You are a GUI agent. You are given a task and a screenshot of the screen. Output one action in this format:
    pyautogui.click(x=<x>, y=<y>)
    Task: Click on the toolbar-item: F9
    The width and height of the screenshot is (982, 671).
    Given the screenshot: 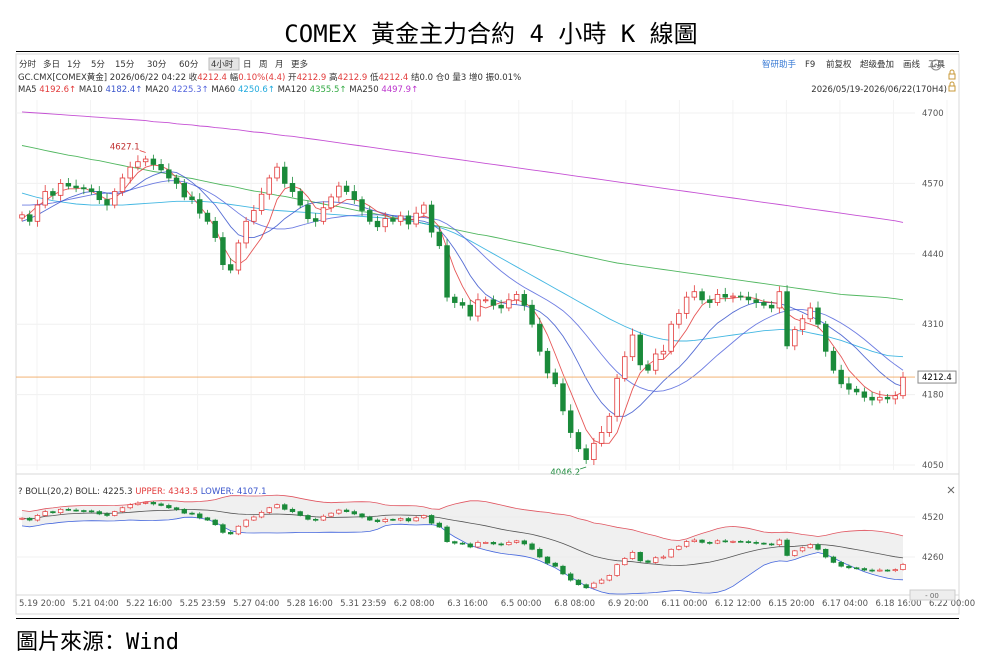 What is the action you would take?
    pyautogui.click(x=810, y=65)
    